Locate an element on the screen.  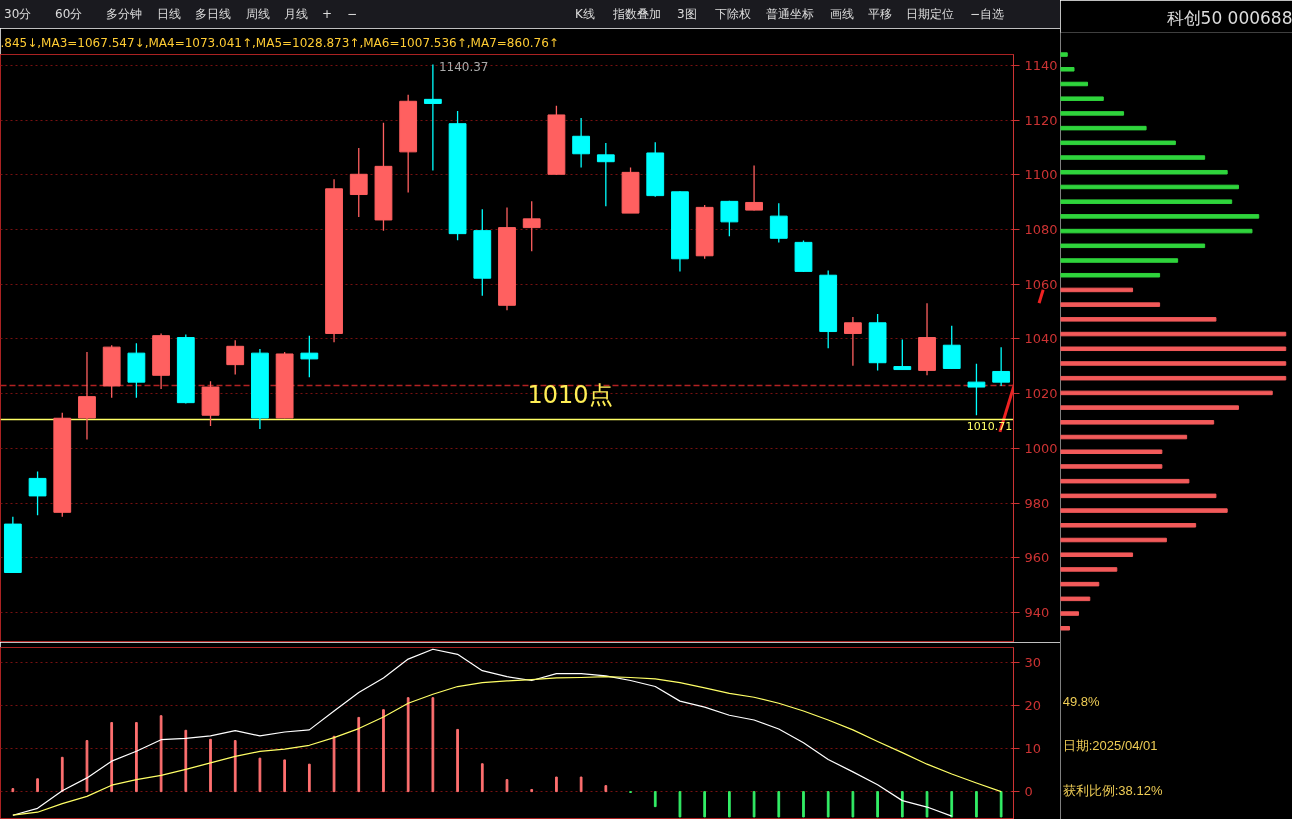
y-tick-label: 980 is located at coordinates (1037, 503).